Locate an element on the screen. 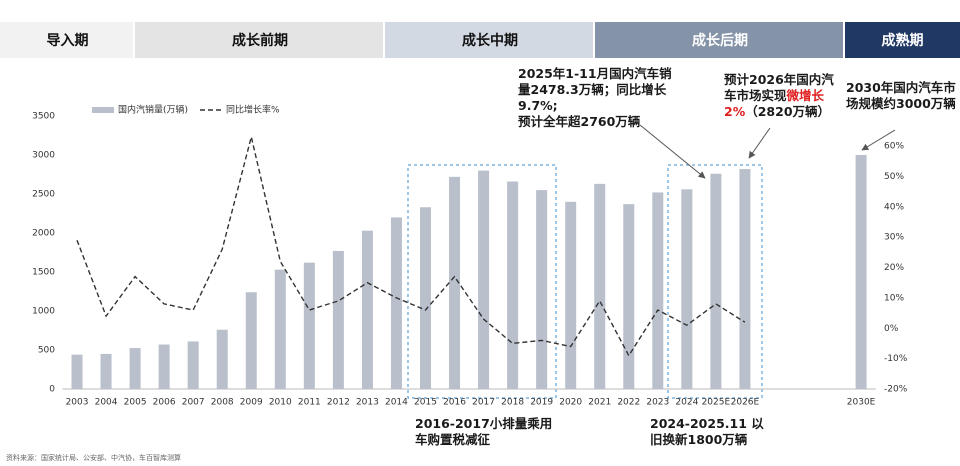 The width and height of the screenshot is (960, 466). x-tick-label: 2019 is located at coordinates (541, 403).